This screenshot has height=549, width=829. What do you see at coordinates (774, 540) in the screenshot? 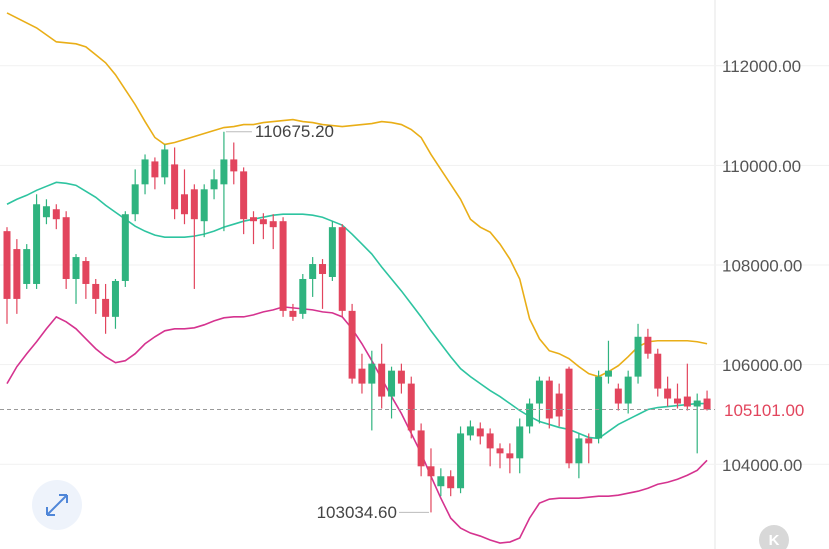
I see `watermark: K` at bounding box center [774, 540].